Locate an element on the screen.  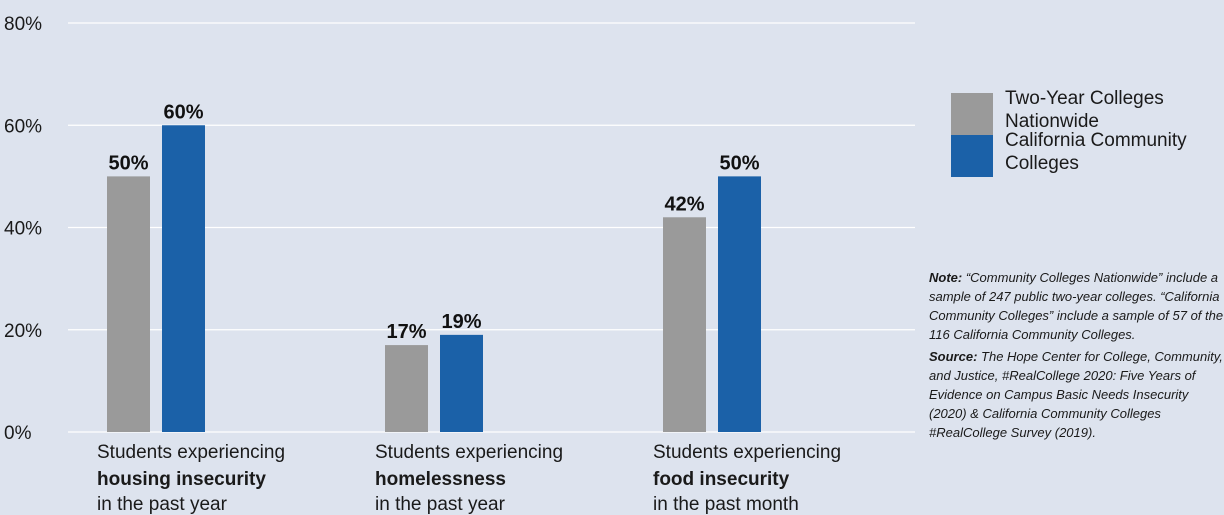
bar-value-label: 17% is located at coordinates (406, 332).